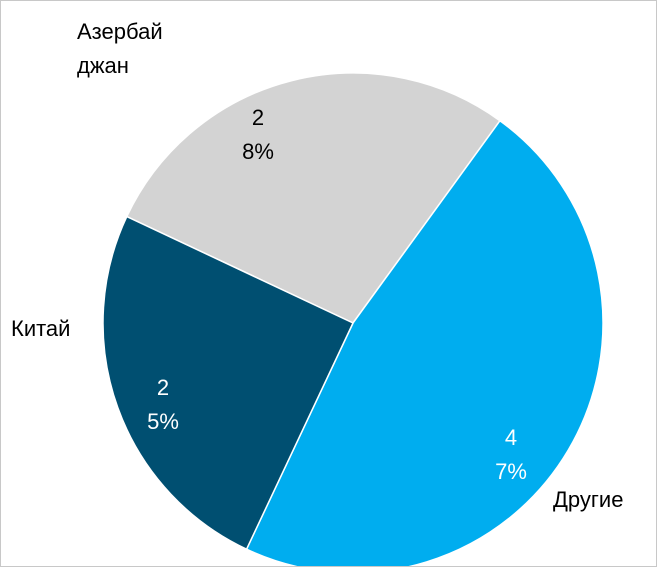 The height and width of the screenshot is (567, 657). I want to click on category-label: Китай, so click(41, 328).